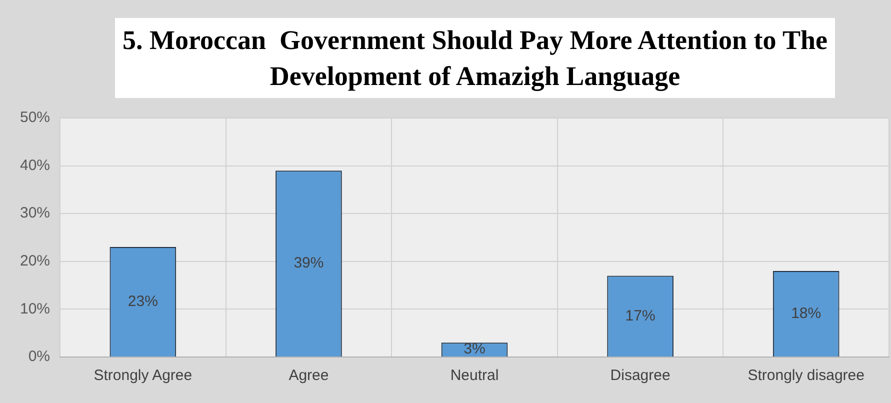 The width and height of the screenshot is (891, 403). I want to click on y-tick-label: 10%, so click(35, 309).